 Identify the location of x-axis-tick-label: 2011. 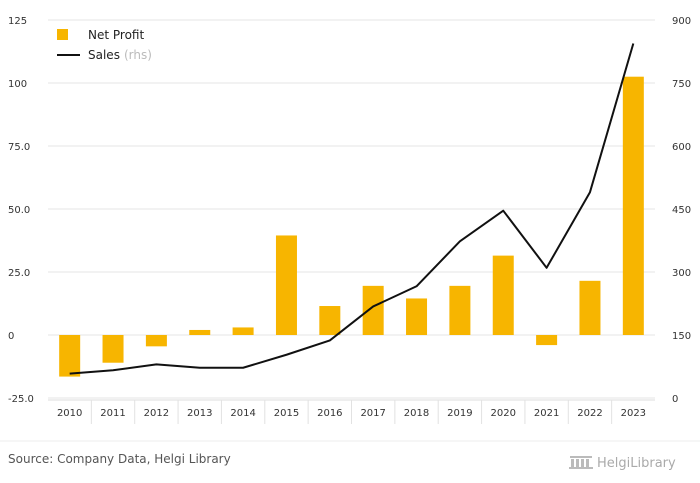
(112, 413).